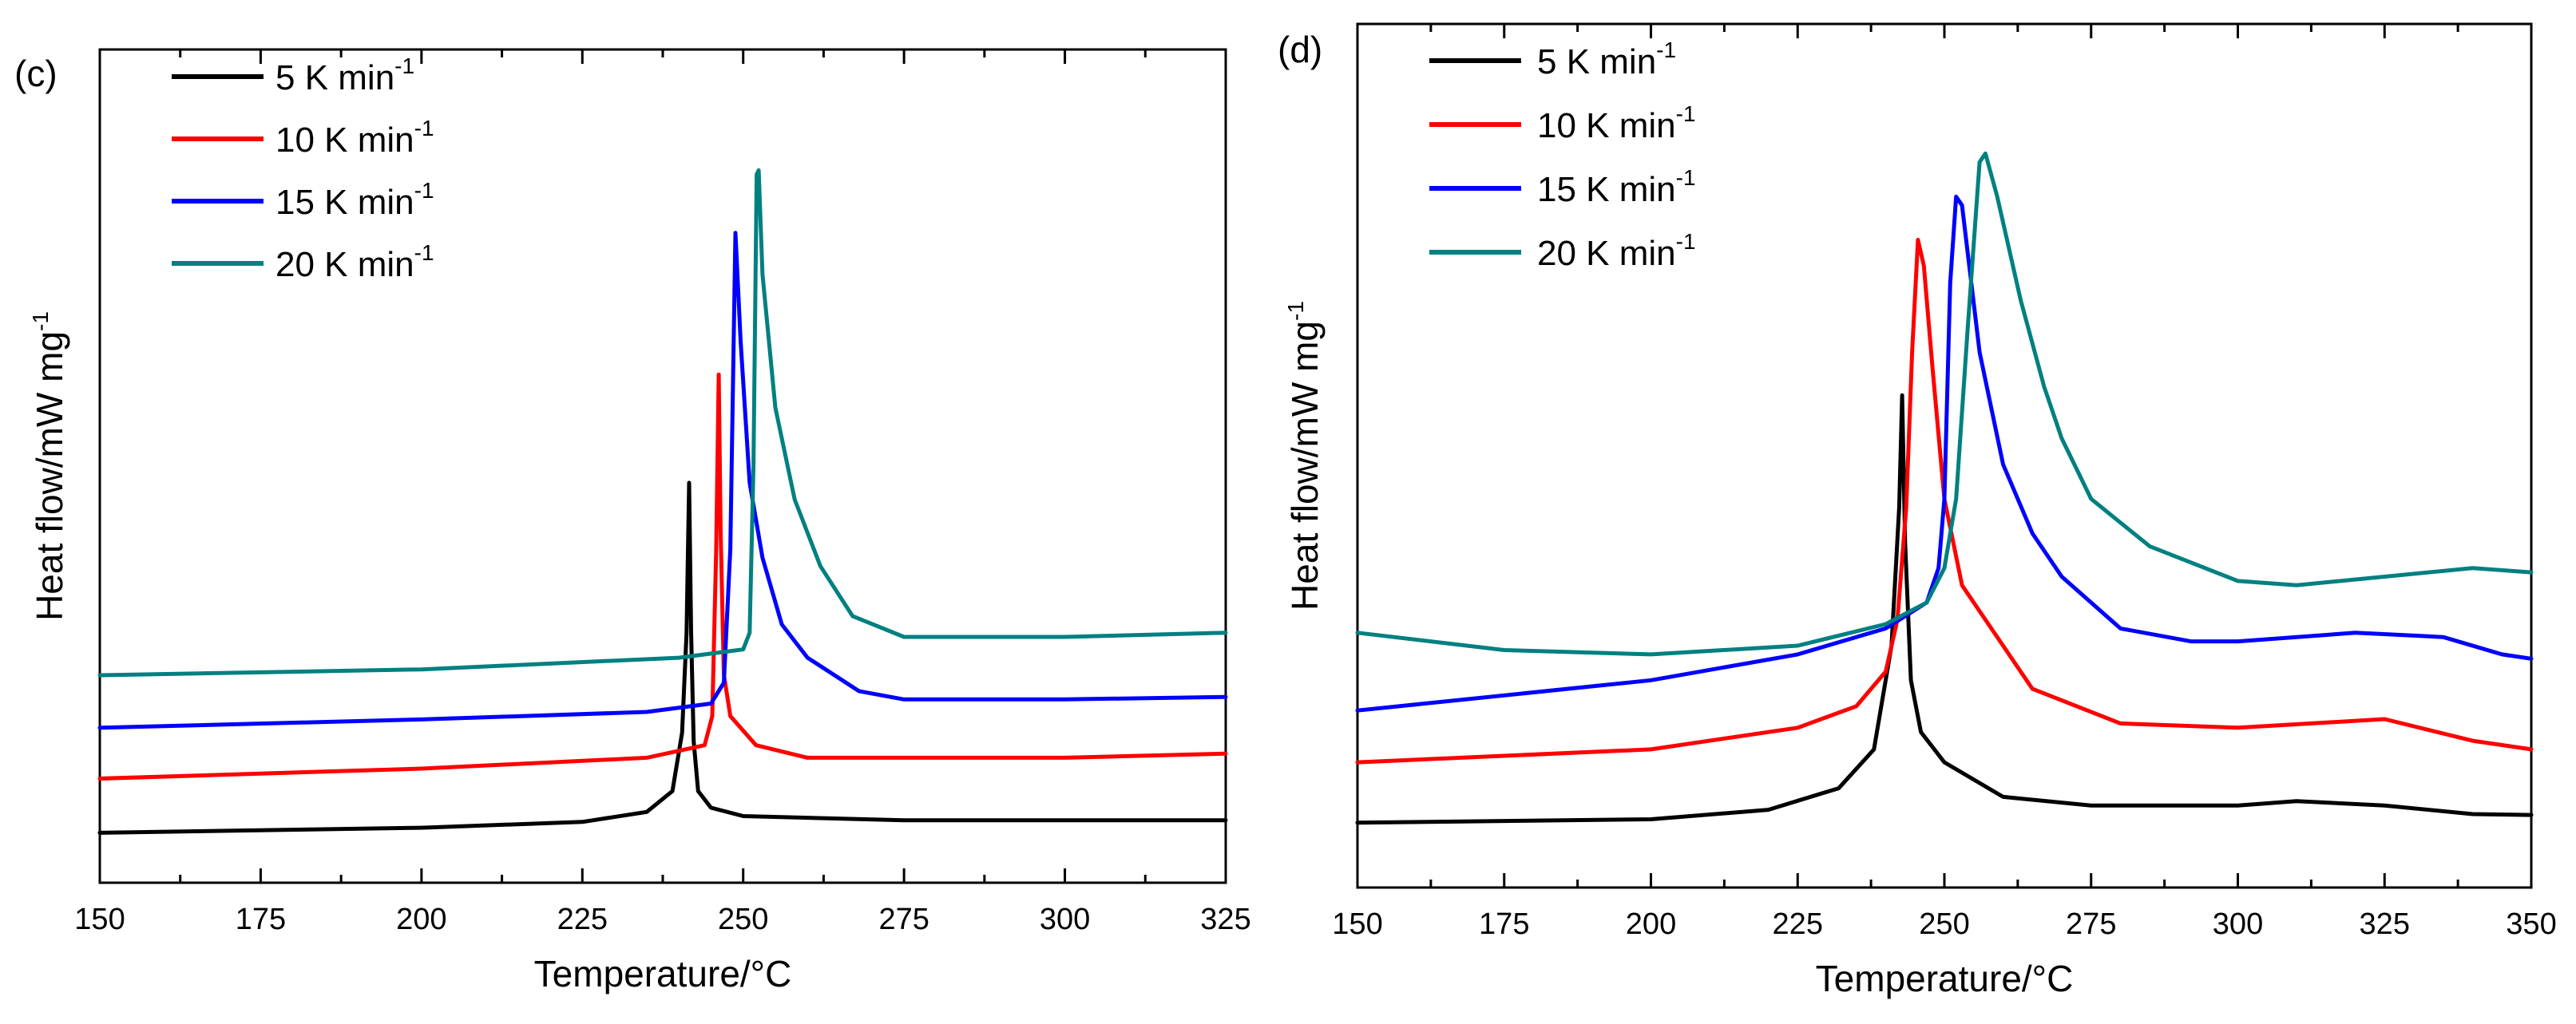  I want to click on x-tick-label: 350, so click(2531, 924).